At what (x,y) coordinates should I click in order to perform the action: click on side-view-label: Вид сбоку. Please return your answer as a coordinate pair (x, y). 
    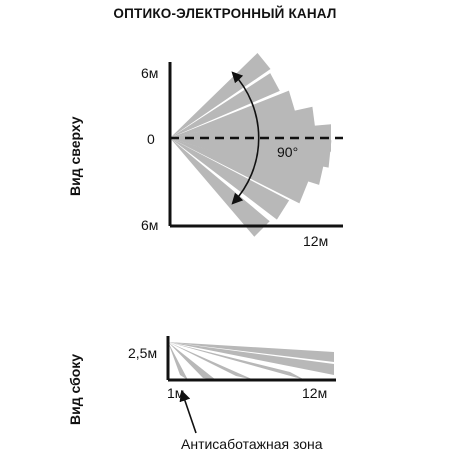
    Looking at the image, I should click on (75, 389).